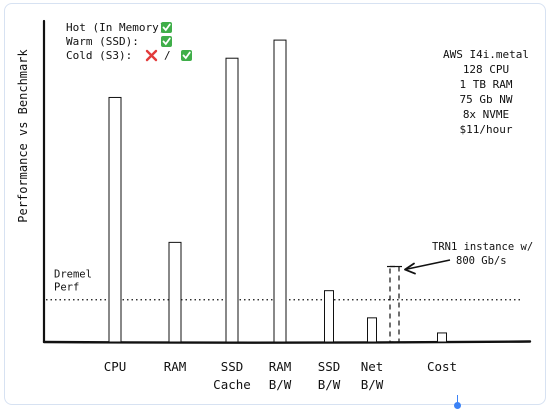 Image resolution: width=552 pixels, height=413 pixels. What do you see at coordinates (486, 84) in the screenshot?
I see `spec-line-2: 1 TB RAM` at bounding box center [486, 84].